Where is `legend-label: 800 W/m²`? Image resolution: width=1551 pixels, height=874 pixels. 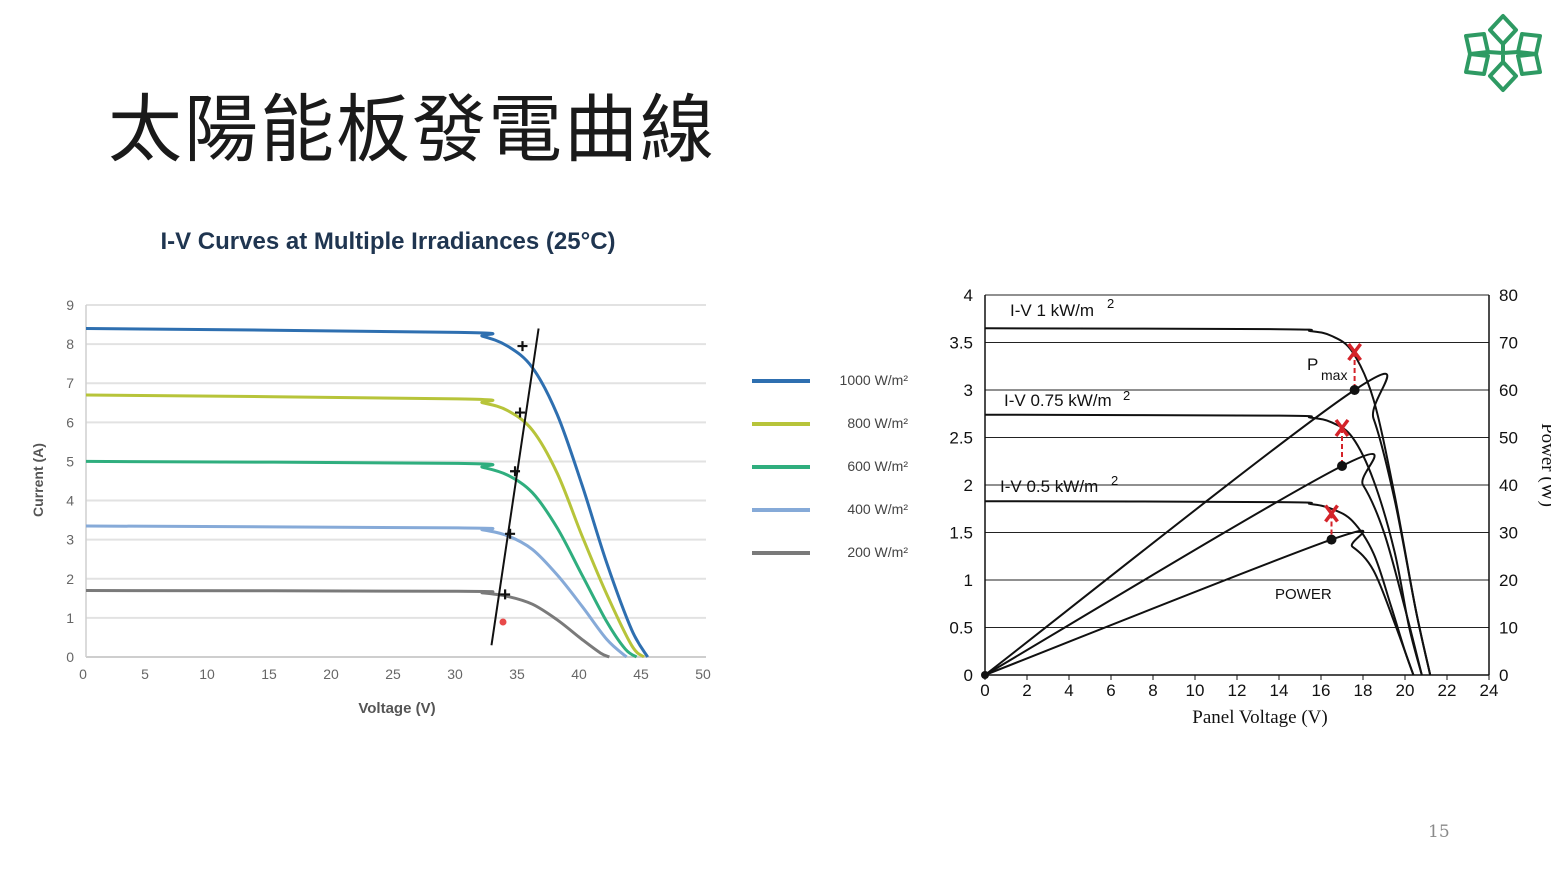 legend-label: 800 W/m² is located at coordinates (877, 423).